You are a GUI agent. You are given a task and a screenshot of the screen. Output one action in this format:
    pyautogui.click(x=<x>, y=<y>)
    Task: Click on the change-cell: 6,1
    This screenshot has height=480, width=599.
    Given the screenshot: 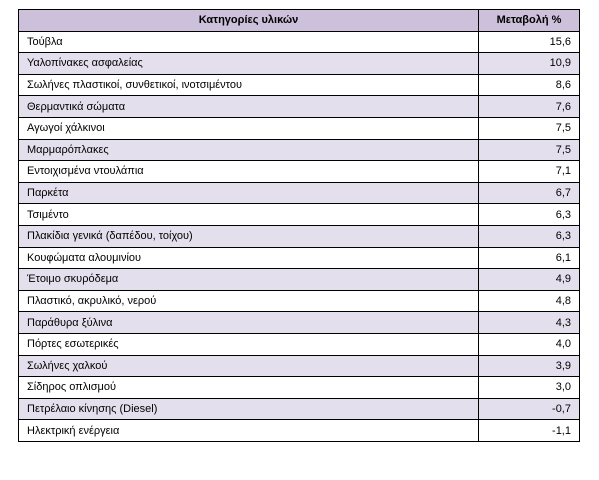 What is the action you would take?
    pyautogui.click(x=529, y=258)
    